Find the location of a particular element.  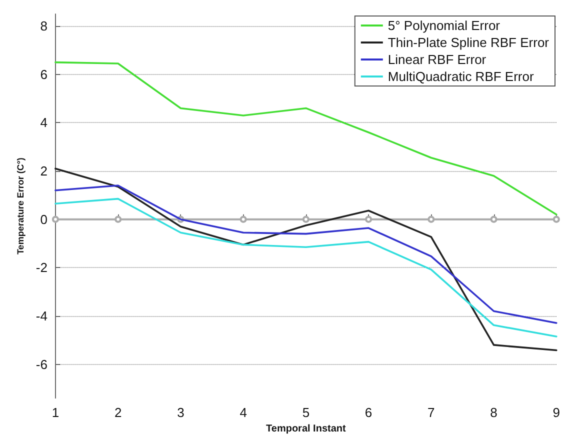

x-tick-label: 4 is located at coordinates (243, 412).